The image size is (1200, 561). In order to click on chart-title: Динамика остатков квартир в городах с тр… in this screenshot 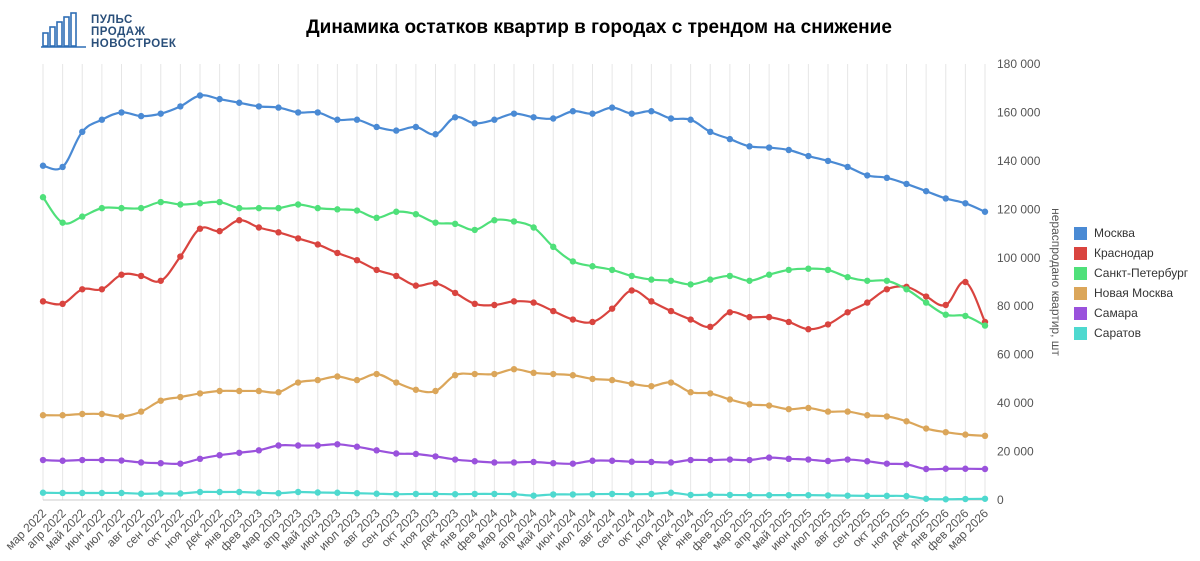, I will do `click(599, 27)`.